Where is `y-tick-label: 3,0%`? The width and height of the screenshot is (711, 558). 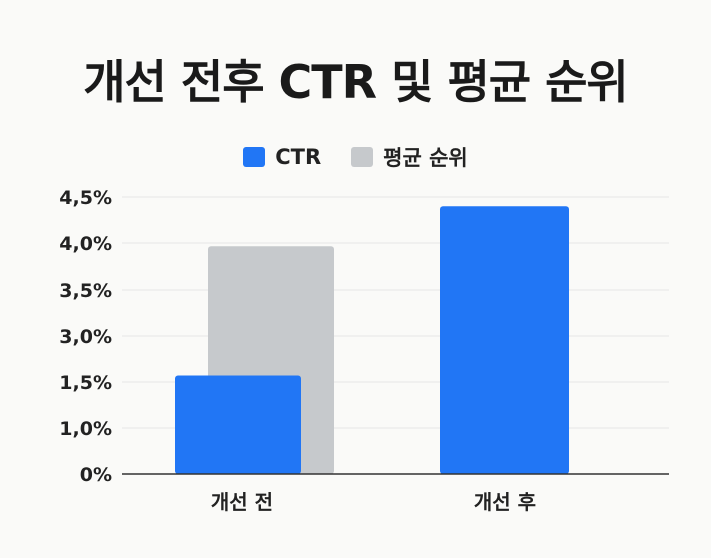
y-tick-label: 3,0% is located at coordinates (85, 337).